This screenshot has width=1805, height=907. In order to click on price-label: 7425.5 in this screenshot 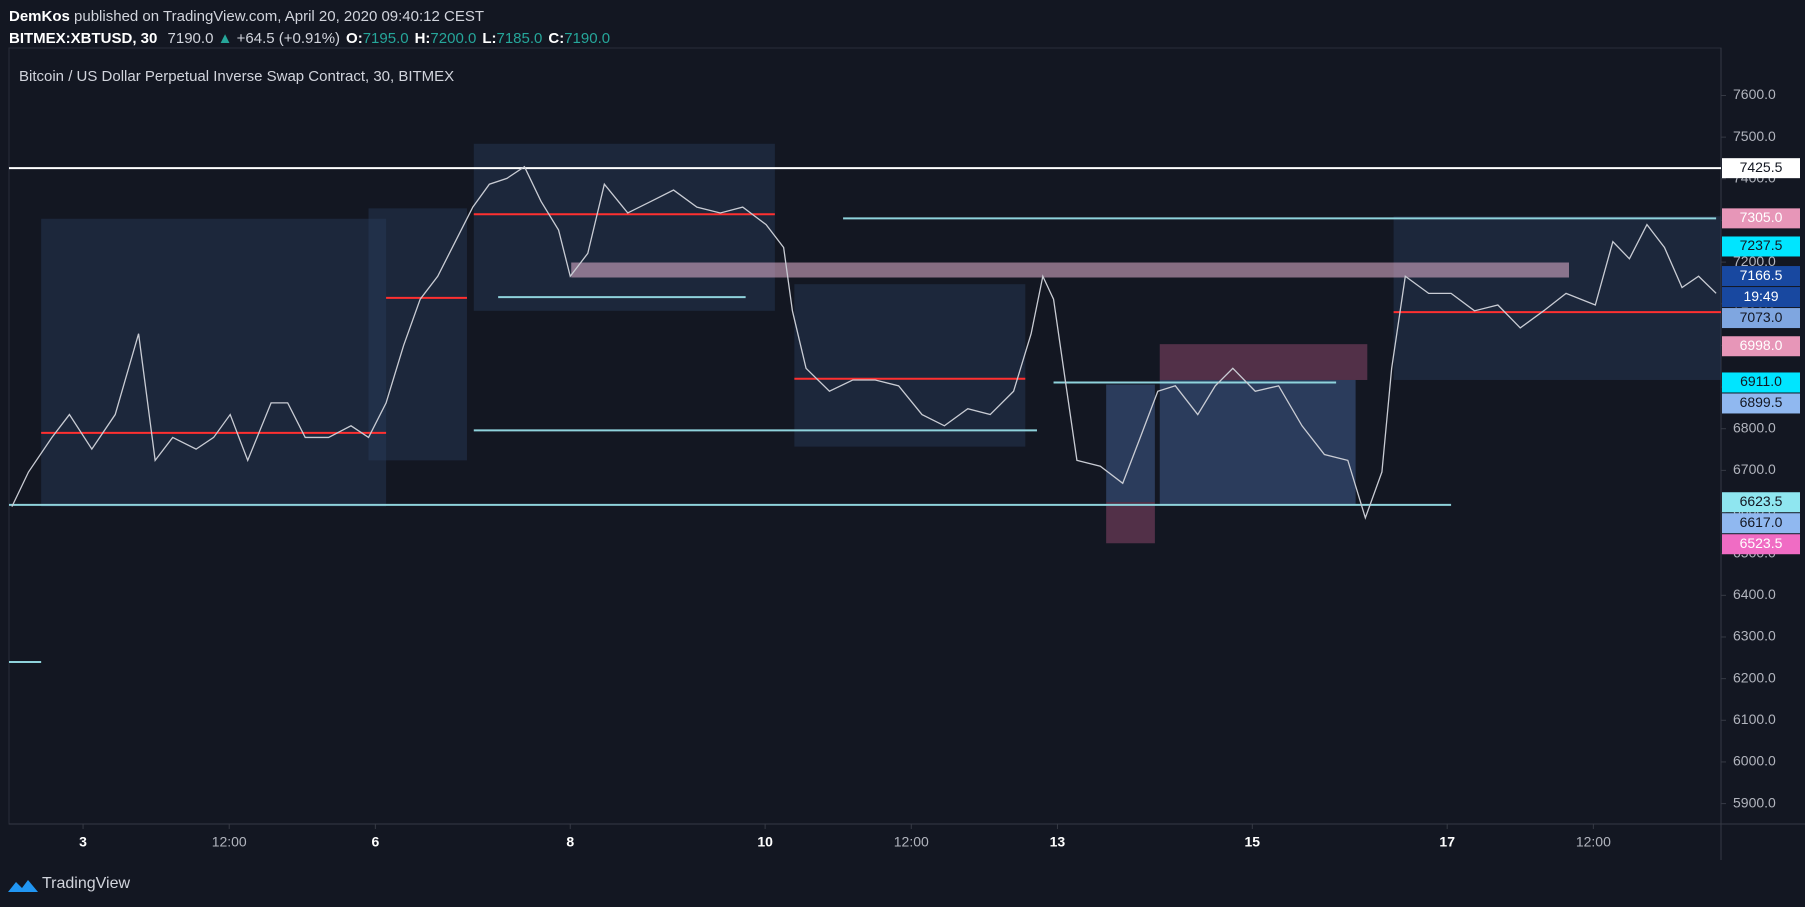, I will do `click(1761, 167)`.